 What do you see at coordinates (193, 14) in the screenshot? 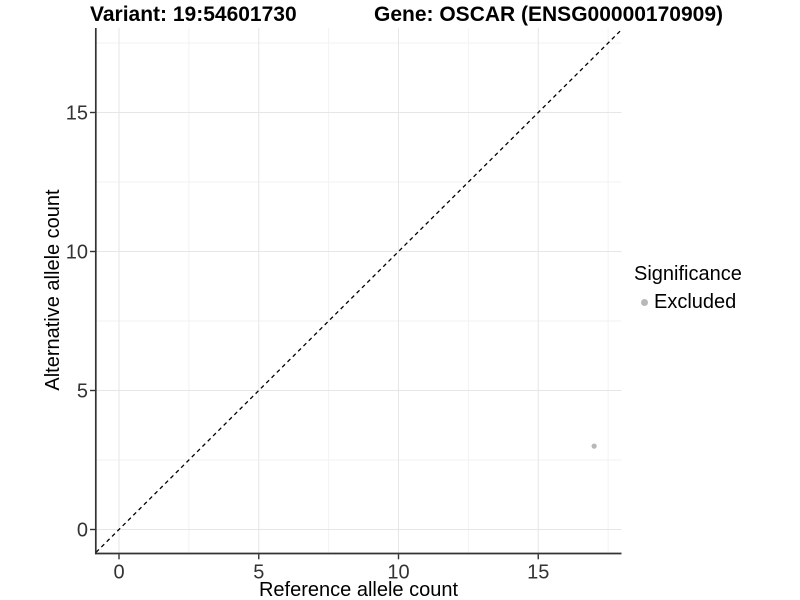
I see `plot-title-variant: Variant: 19:54601730` at bounding box center [193, 14].